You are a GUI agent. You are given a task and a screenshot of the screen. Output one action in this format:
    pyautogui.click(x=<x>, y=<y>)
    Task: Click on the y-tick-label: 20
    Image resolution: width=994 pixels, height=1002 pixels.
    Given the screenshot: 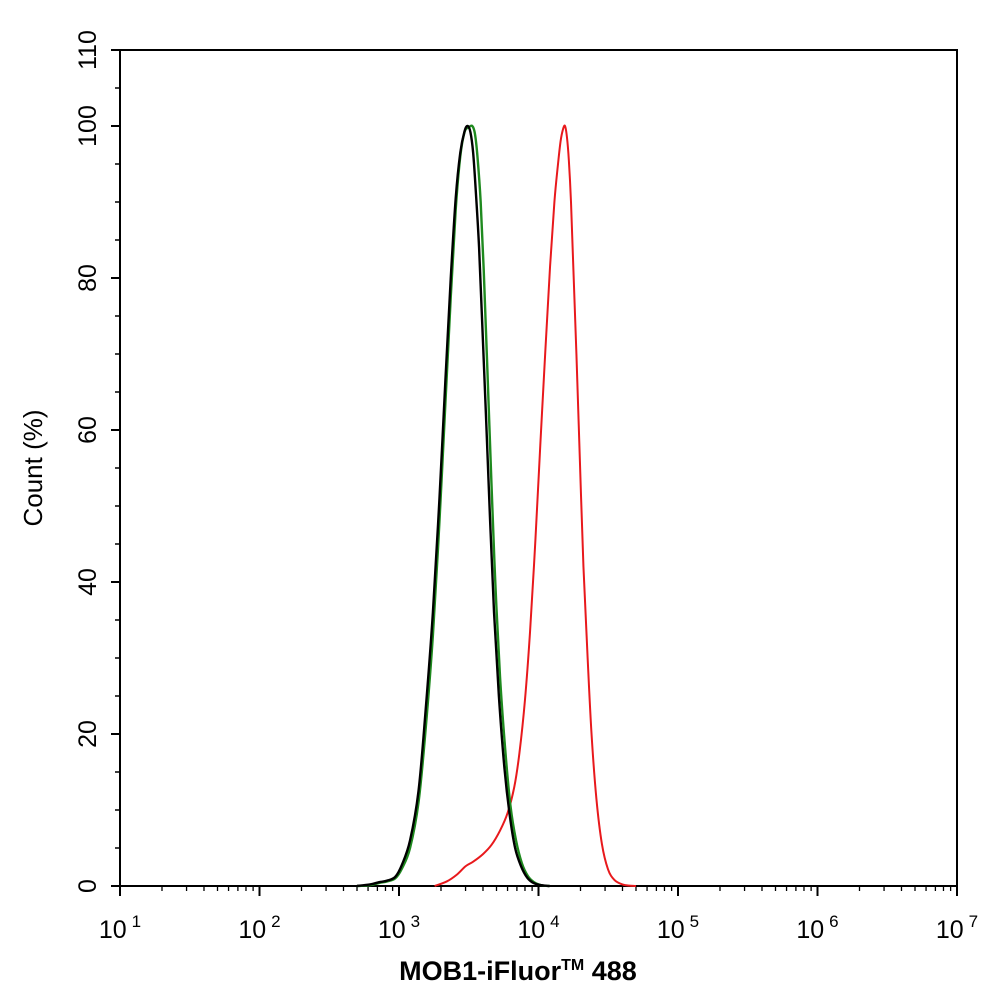 What is the action you would take?
    pyautogui.click(x=88, y=734)
    